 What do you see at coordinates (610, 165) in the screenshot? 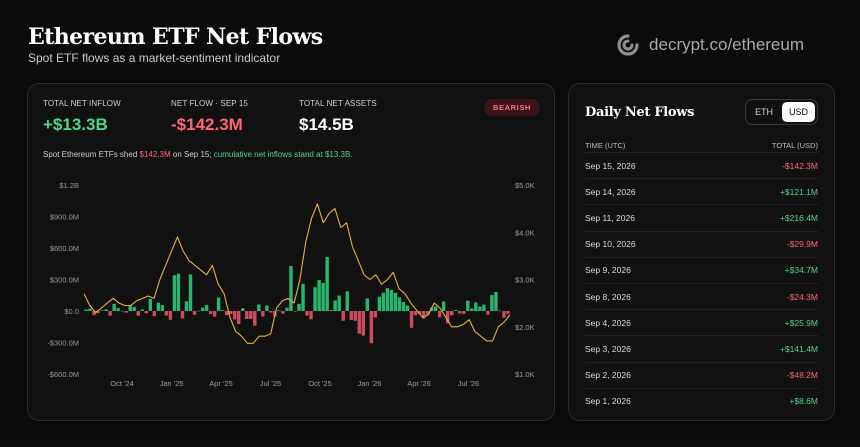
I see `row-date: Sep 15, 2026` at bounding box center [610, 165].